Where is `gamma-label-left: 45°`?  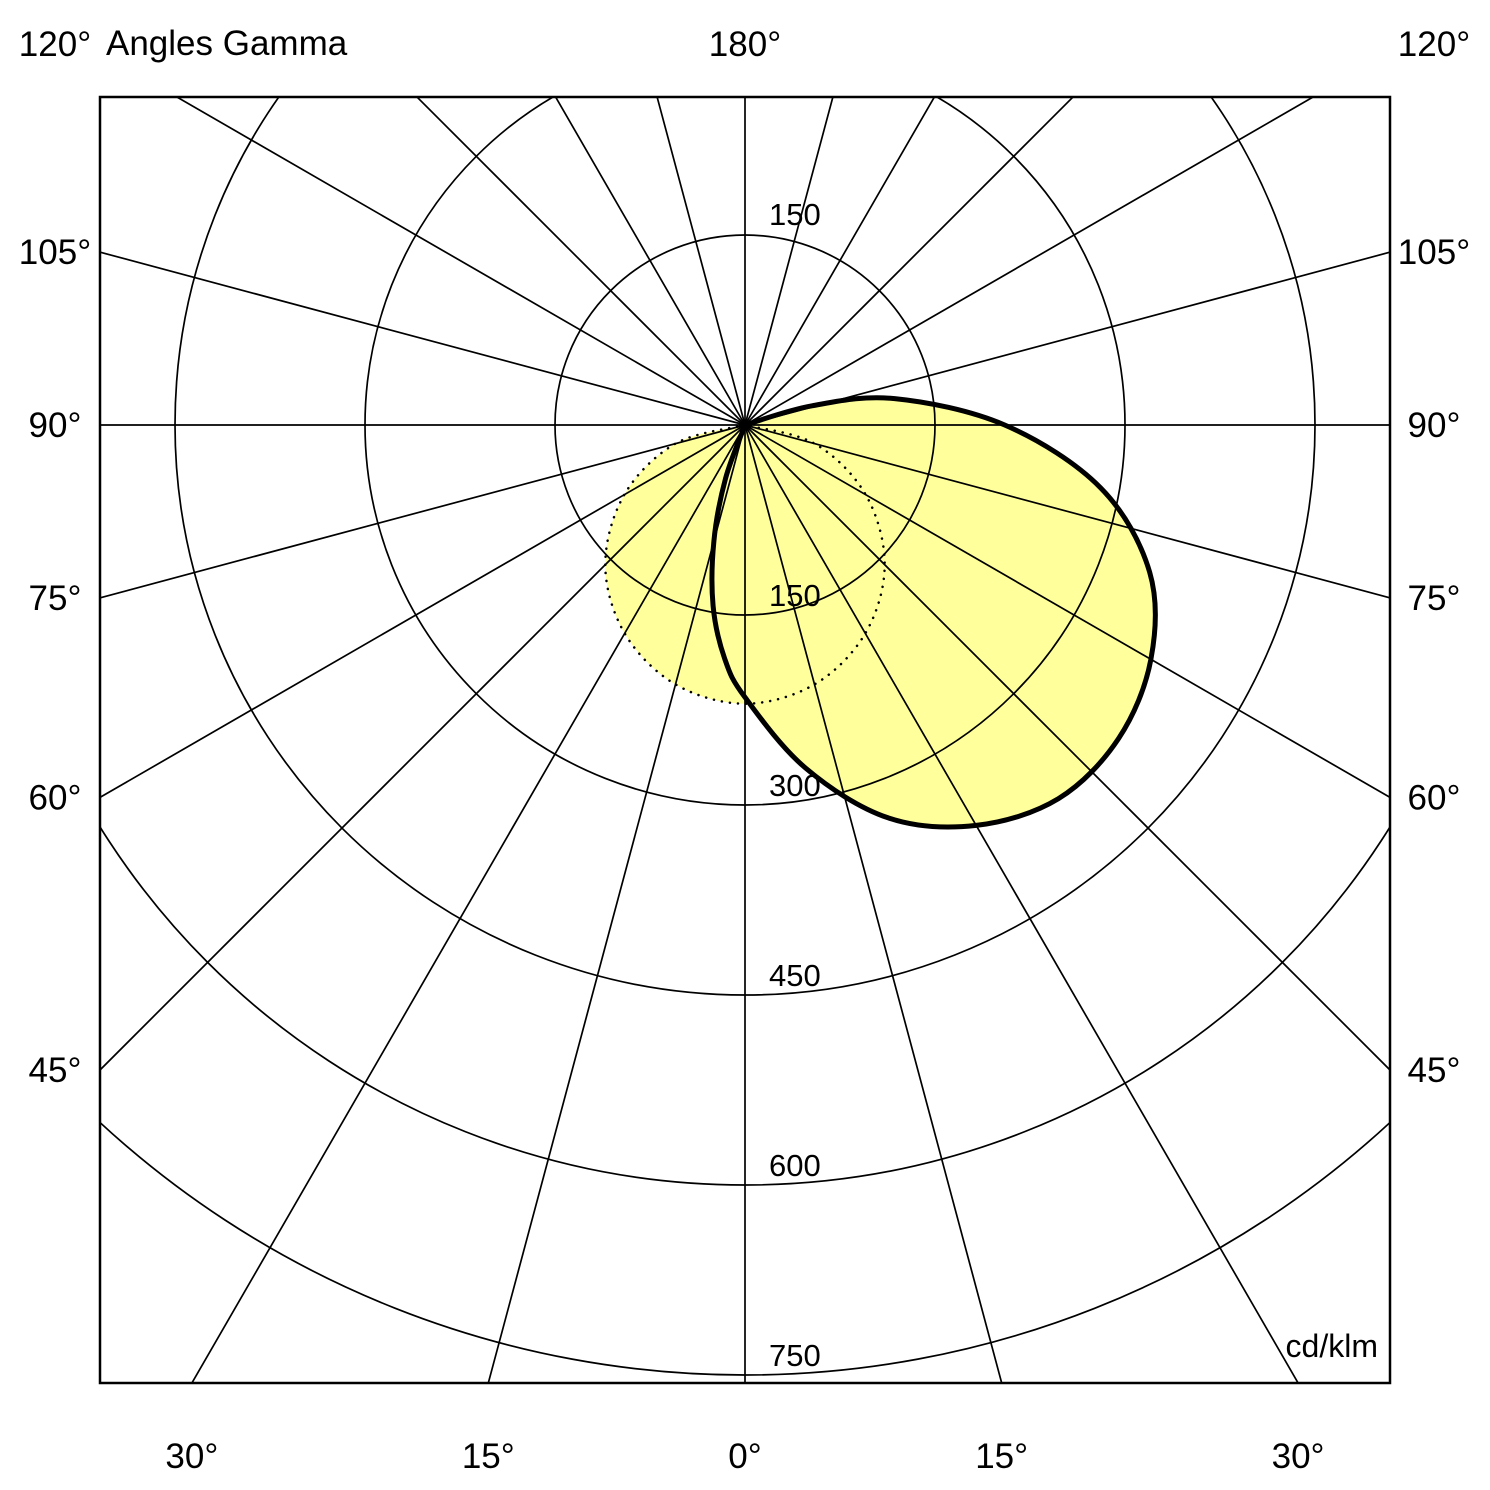 gamma-label-left: 45° is located at coordinates (55, 1070).